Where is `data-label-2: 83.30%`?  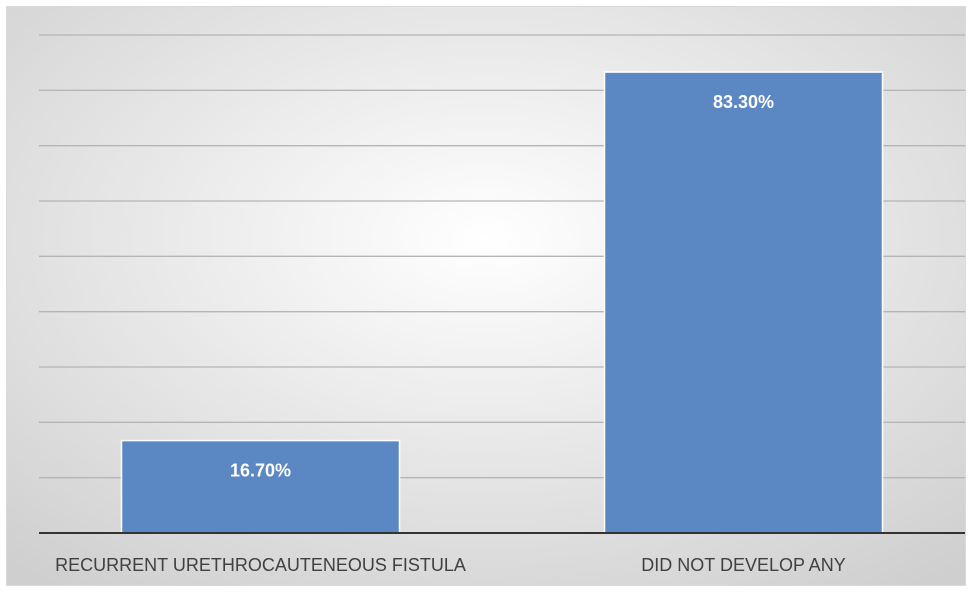
data-label-2: 83.30% is located at coordinates (743, 102).